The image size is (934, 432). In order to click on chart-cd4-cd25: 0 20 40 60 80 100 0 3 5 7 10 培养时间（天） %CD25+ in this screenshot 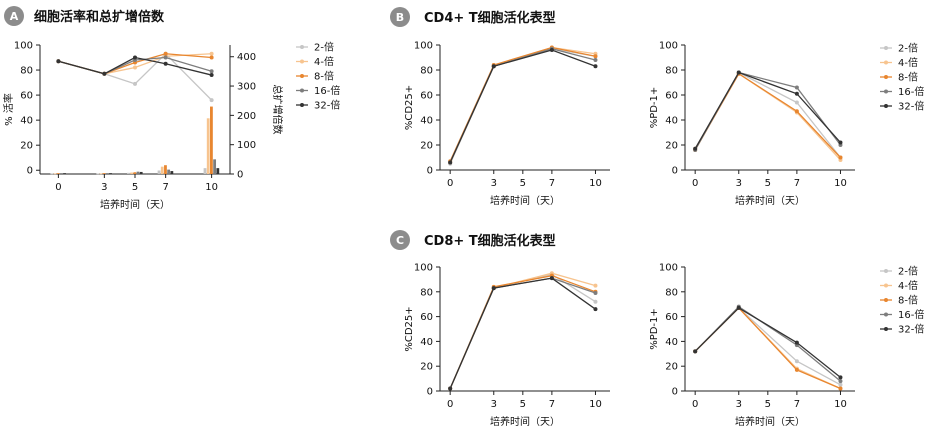, I will do `click(507, 124)`.